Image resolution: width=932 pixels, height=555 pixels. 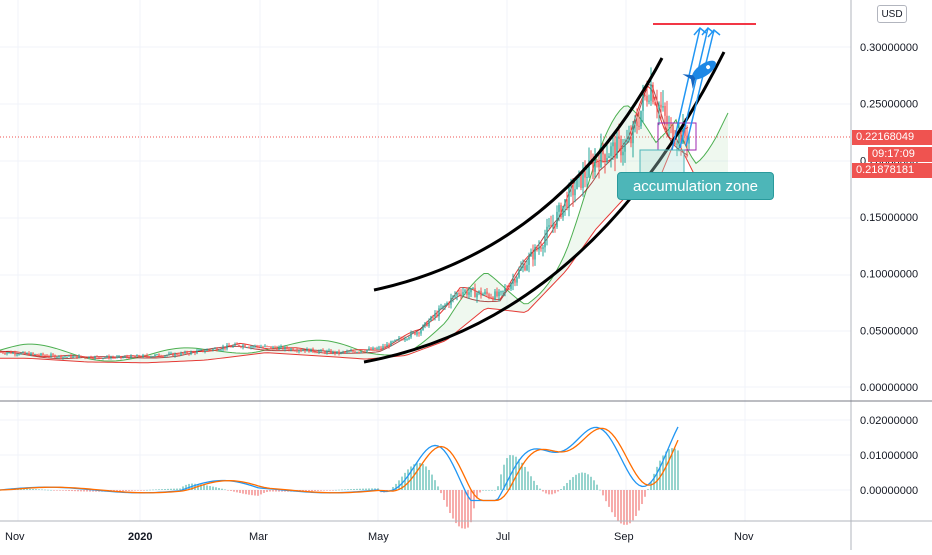 I want to click on time-axis: Nov 2020 Mar May Jul Sep Nov, so click(x=379, y=537).